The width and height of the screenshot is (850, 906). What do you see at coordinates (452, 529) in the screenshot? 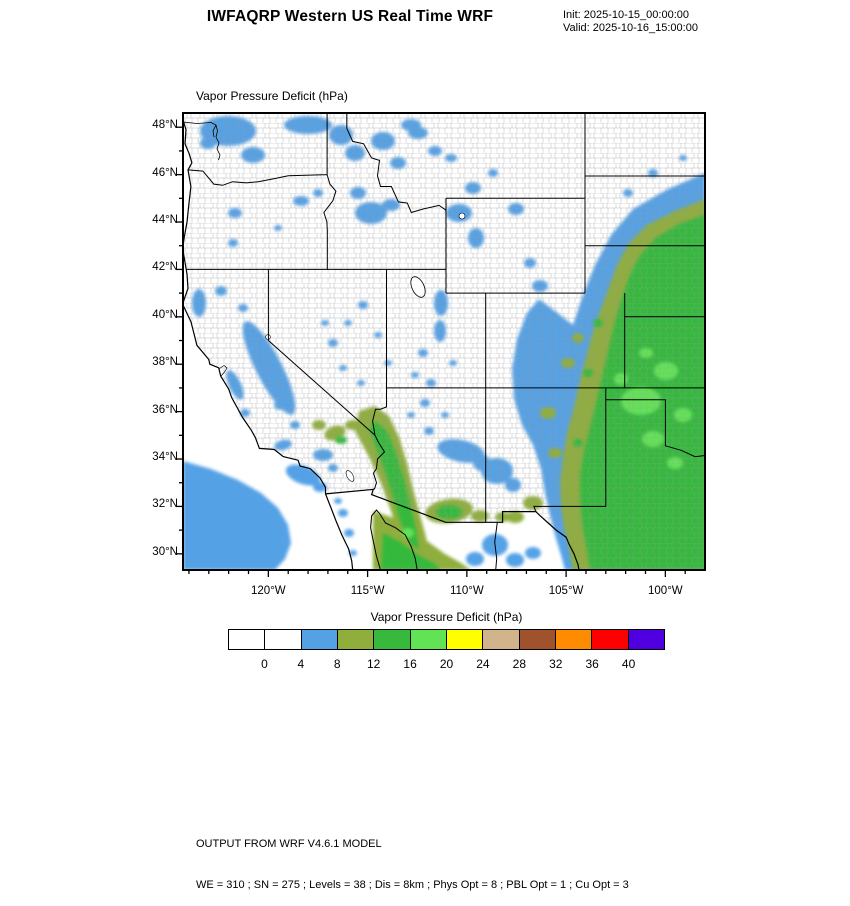
I see `us-mexico-border` at bounding box center [452, 529].